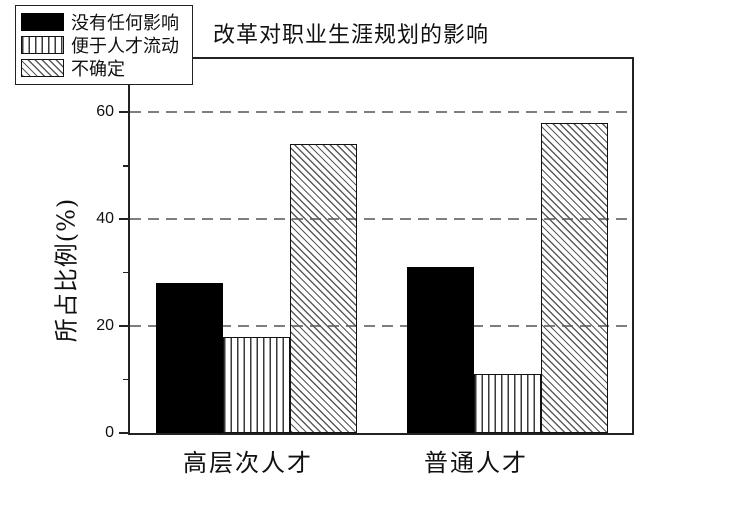 The height and width of the screenshot is (520, 734). Describe the element at coordinates (125, 23) in the screenshot. I see `legend-label-1: 没有任何影响` at that location.